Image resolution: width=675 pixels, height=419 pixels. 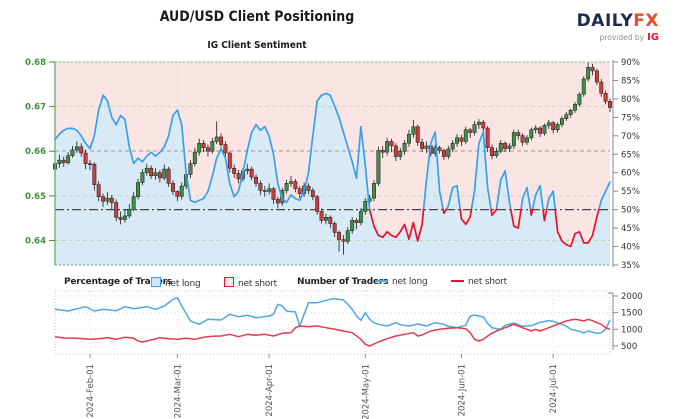 I want to click on percent-axis: 35% 40% 45% 50% 55% 60% 65% 70% 75% 80% 85% 90%, so click(x=626, y=164).